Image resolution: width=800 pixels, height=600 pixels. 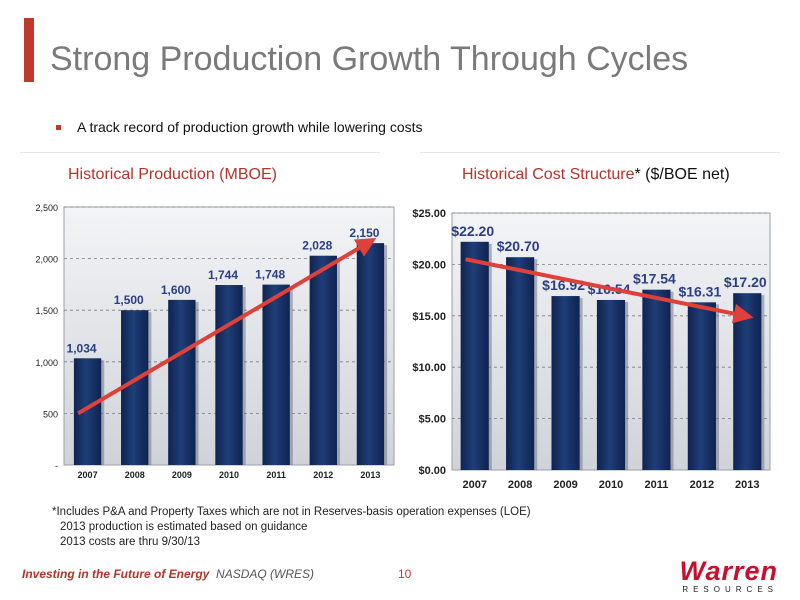 I want to click on data-label: 2,028, so click(x=317, y=246).